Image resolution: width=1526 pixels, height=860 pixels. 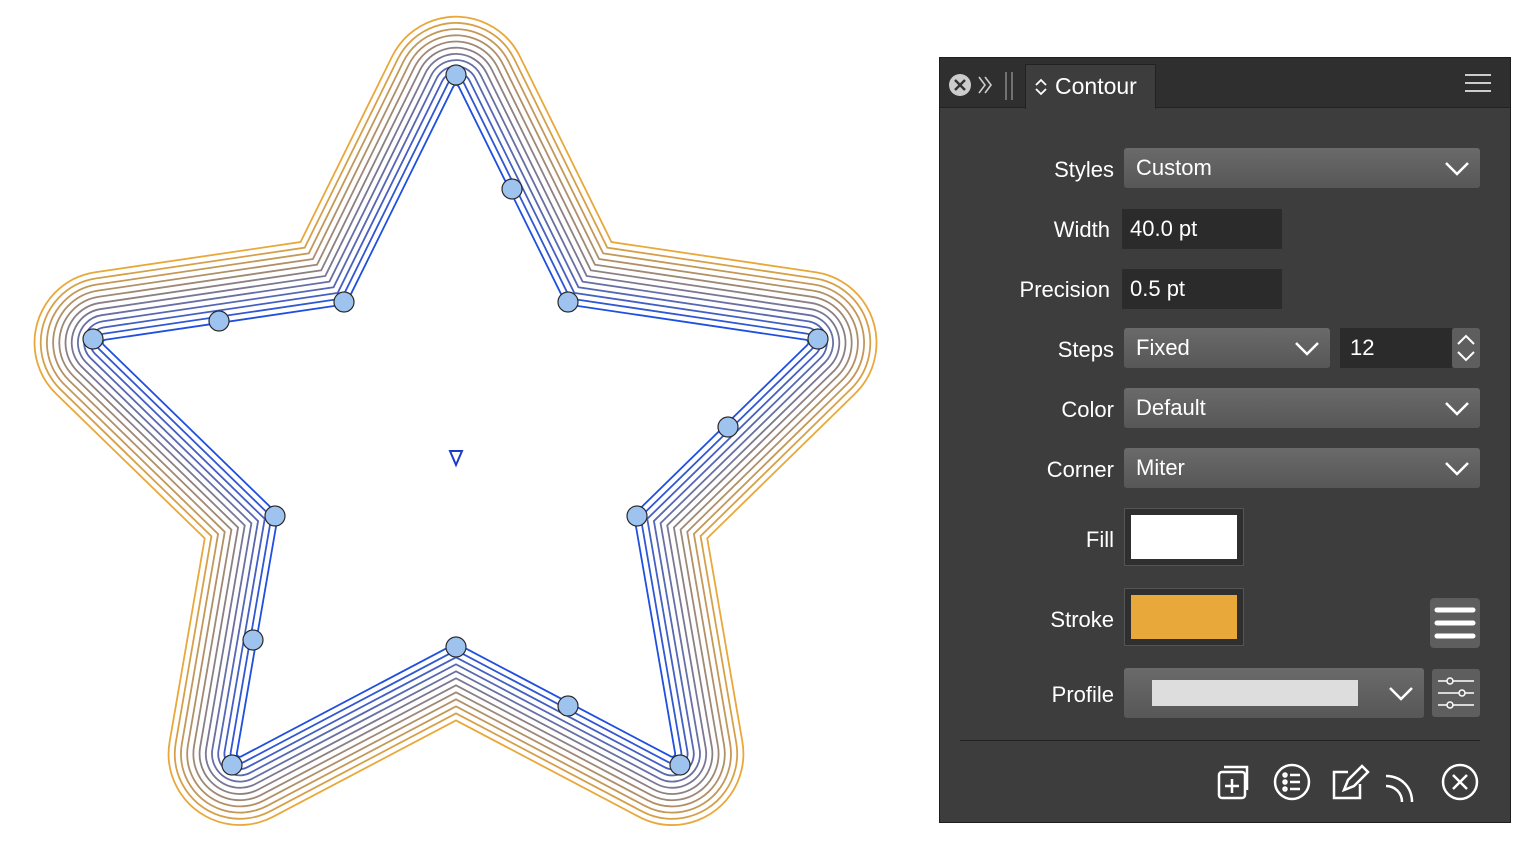 What do you see at coordinates (1456, 693) in the screenshot?
I see `profile-settings` at bounding box center [1456, 693].